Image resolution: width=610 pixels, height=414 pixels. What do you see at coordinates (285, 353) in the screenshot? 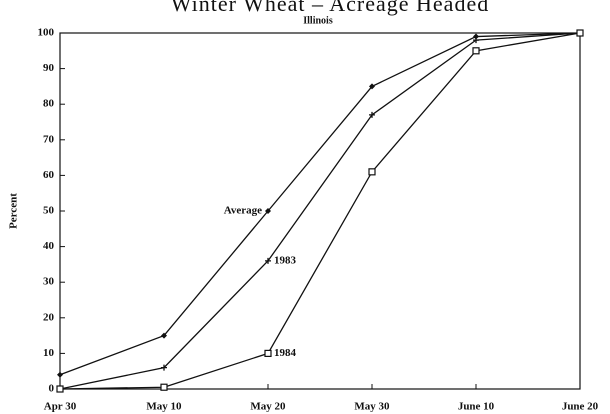
I see `series-label: 1984` at bounding box center [285, 353].